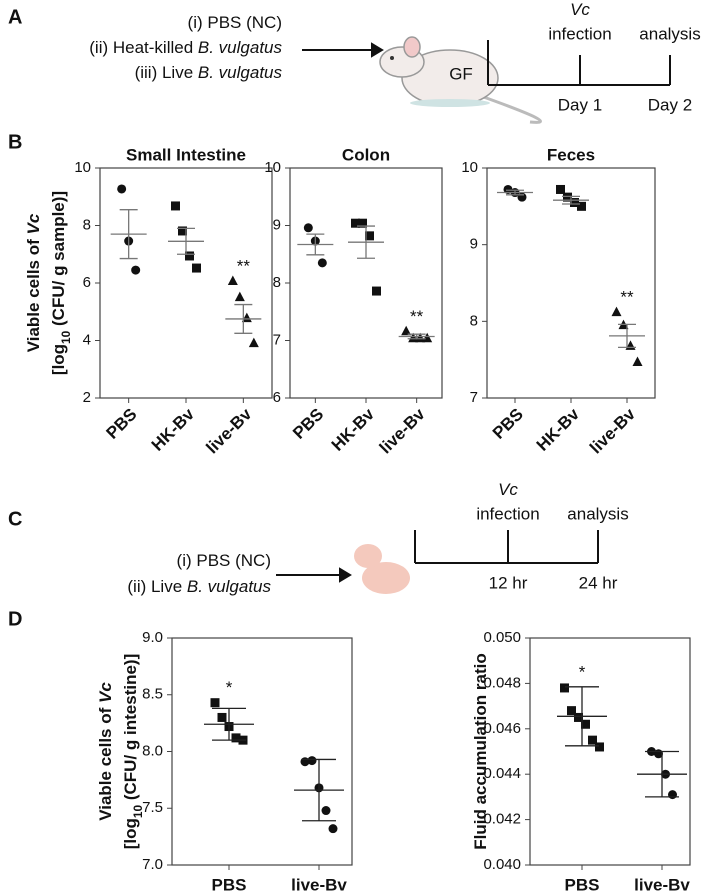 The width and height of the screenshot is (709, 896). Describe the element at coordinates (33, 294) in the screenshot. I see `text-segment: Viable cells of` at that location.